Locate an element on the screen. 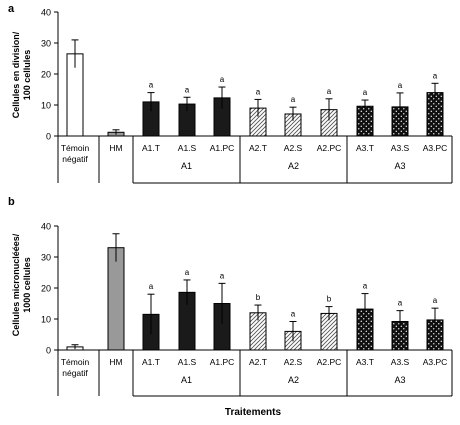 The width and height of the screenshot is (460, 425). panel-a-category-label: HM is located at coordinates (115, 148).